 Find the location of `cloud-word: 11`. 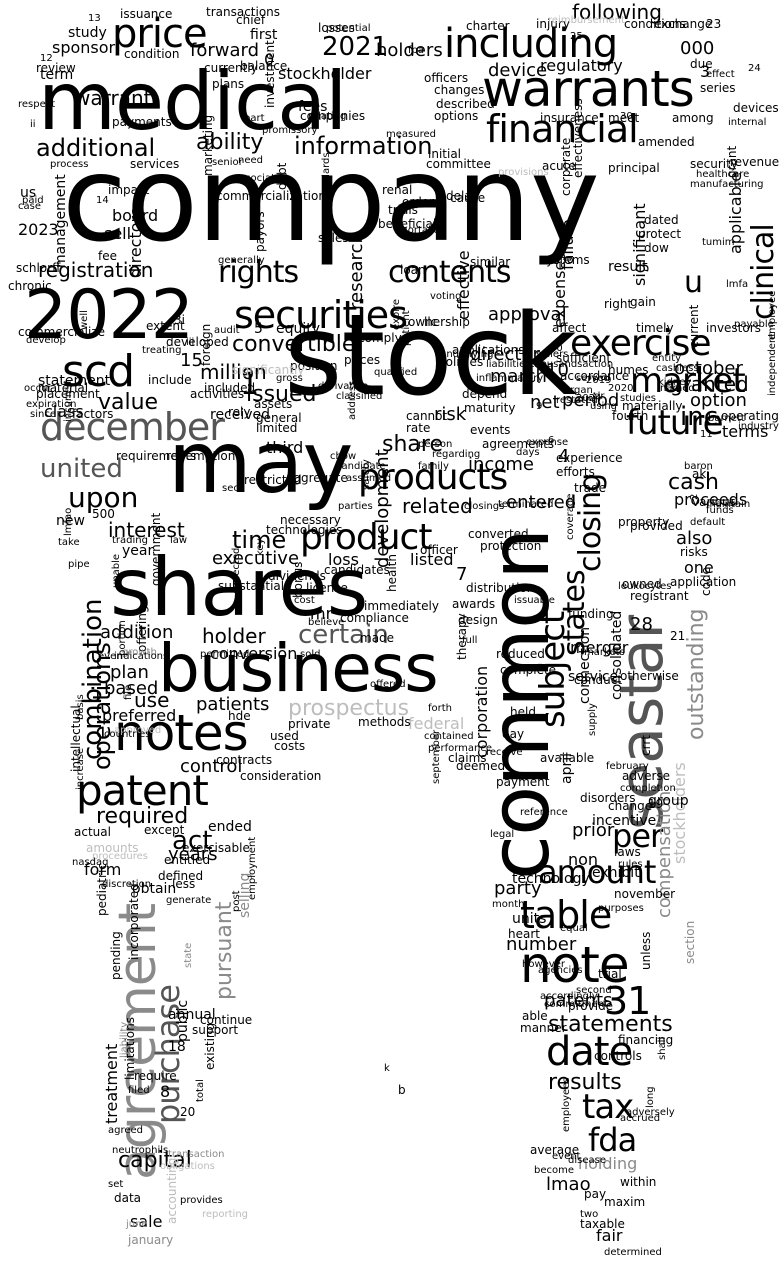

cloud-word: 11 is located at coordinates (706, 434).